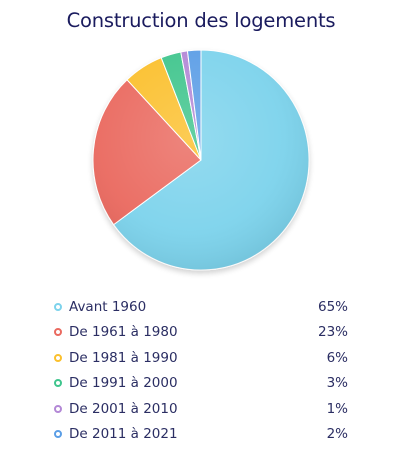 Image resolution: width=402 pixels, height=459 pixels. What do you see at coordinates (201, 20) in the screenshot?
I see `chart-title: Construction des logements` at bounding box center [201, 20].